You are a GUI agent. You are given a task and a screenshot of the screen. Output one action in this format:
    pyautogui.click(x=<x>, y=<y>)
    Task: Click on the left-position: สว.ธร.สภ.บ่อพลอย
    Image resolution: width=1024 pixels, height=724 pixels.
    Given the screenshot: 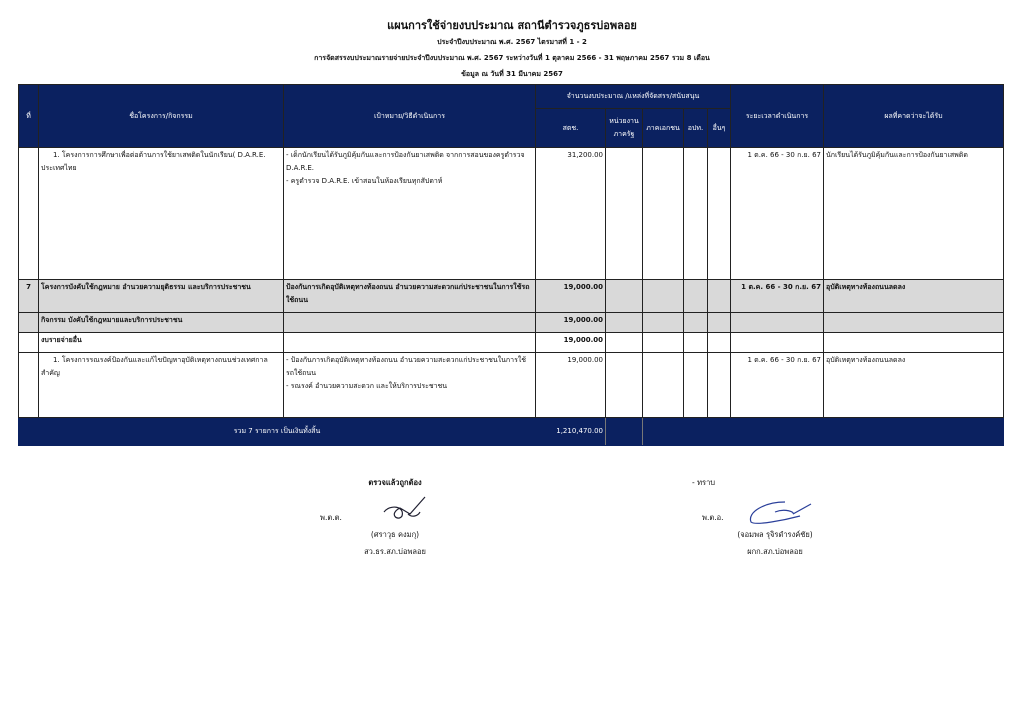 What is the action you would take?
    pyautogui.click(x=395, y=551)
    